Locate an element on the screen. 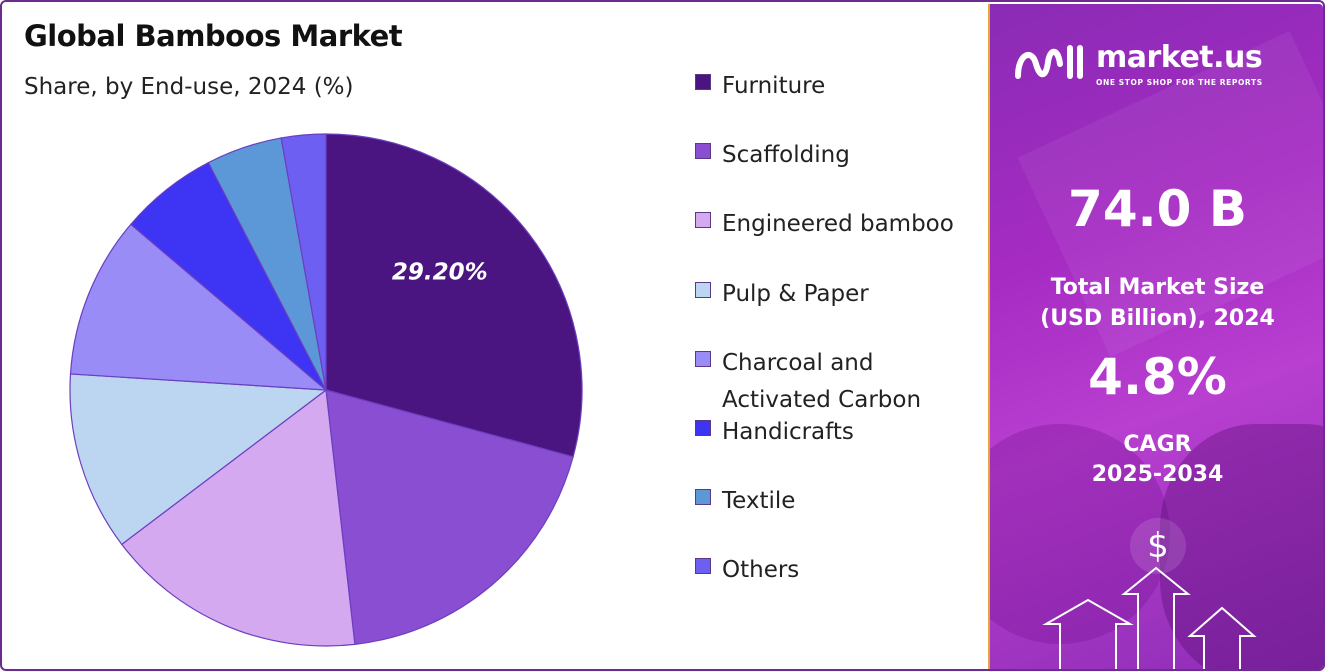 The image size is (1325, 671). pie-slice-pulp-paper is located at coordinates (198, 459).